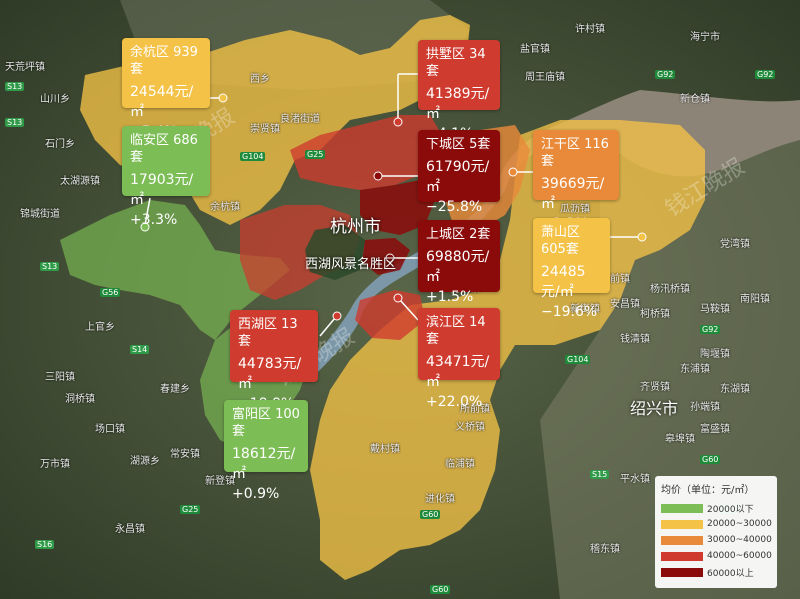 The width and height of the screenshot is (800, 599). I want to click on district-xiacheng, so click(397, 207).